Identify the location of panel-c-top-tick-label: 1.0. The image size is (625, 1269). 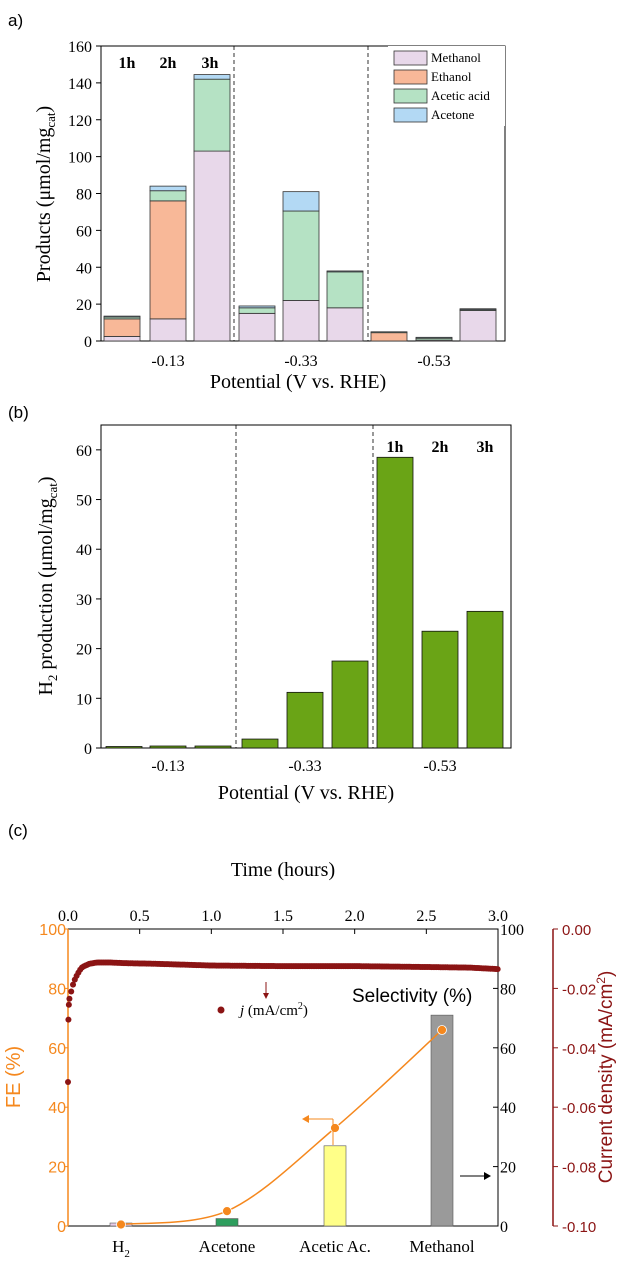
(211, 916).